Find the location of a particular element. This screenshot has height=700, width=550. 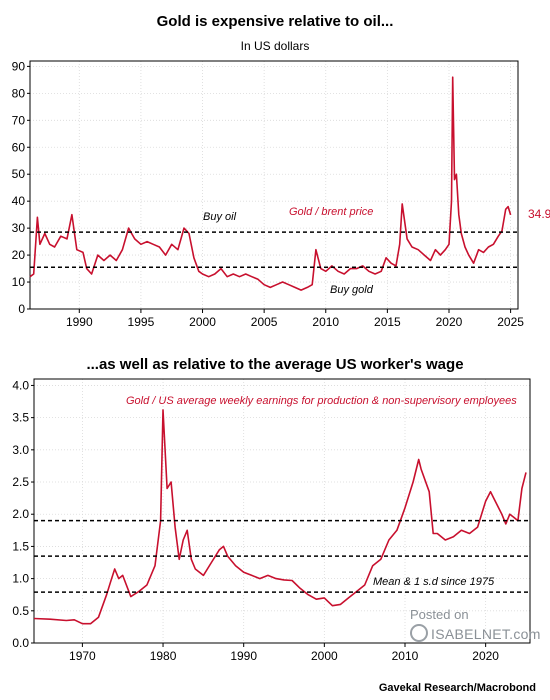

annotation-buy-oil: Buy oil is located at coordinates (220, 217).